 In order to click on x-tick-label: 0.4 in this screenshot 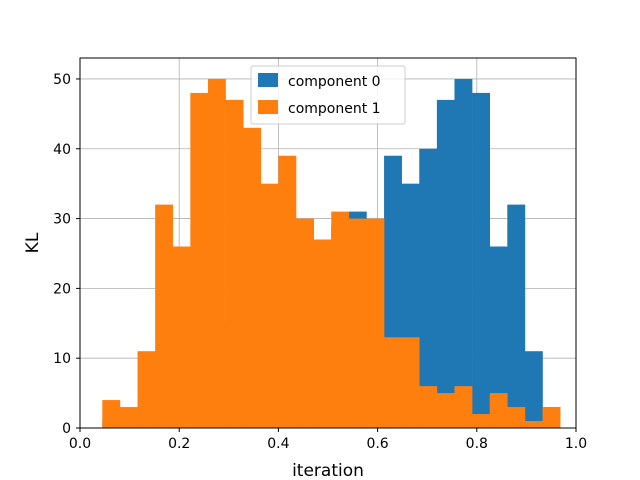, I will do `click(278, 444)`.